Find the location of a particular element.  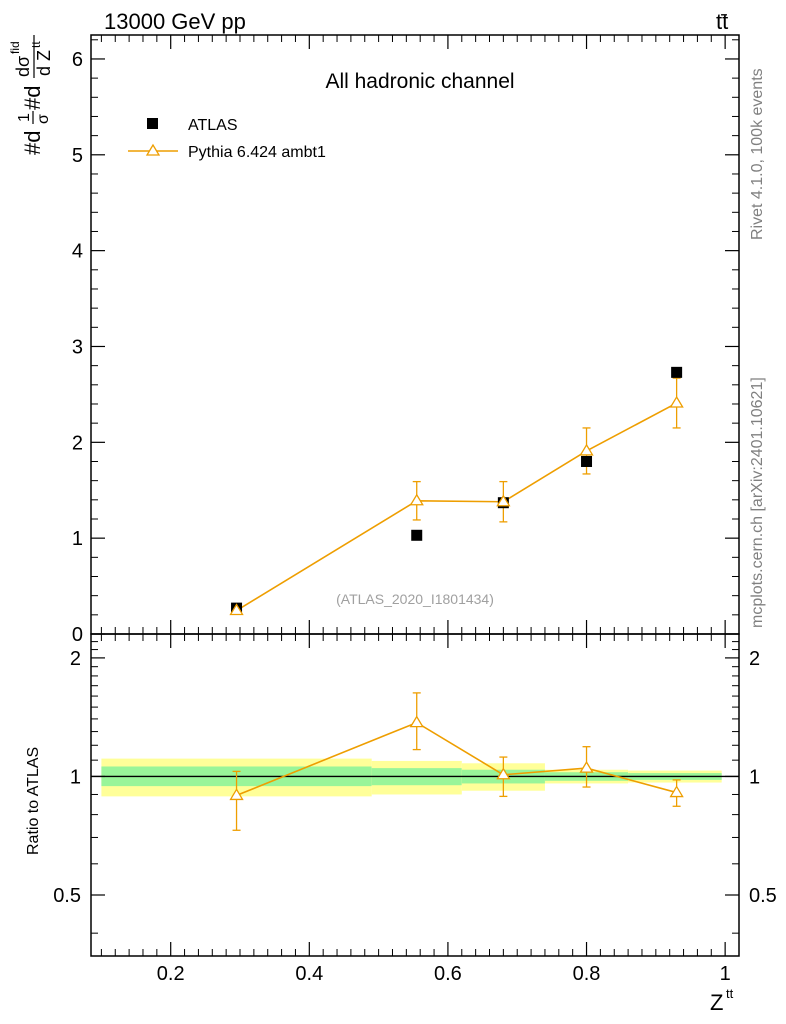

x-tick-label: 0.4 is located at coordinates (309, 974).